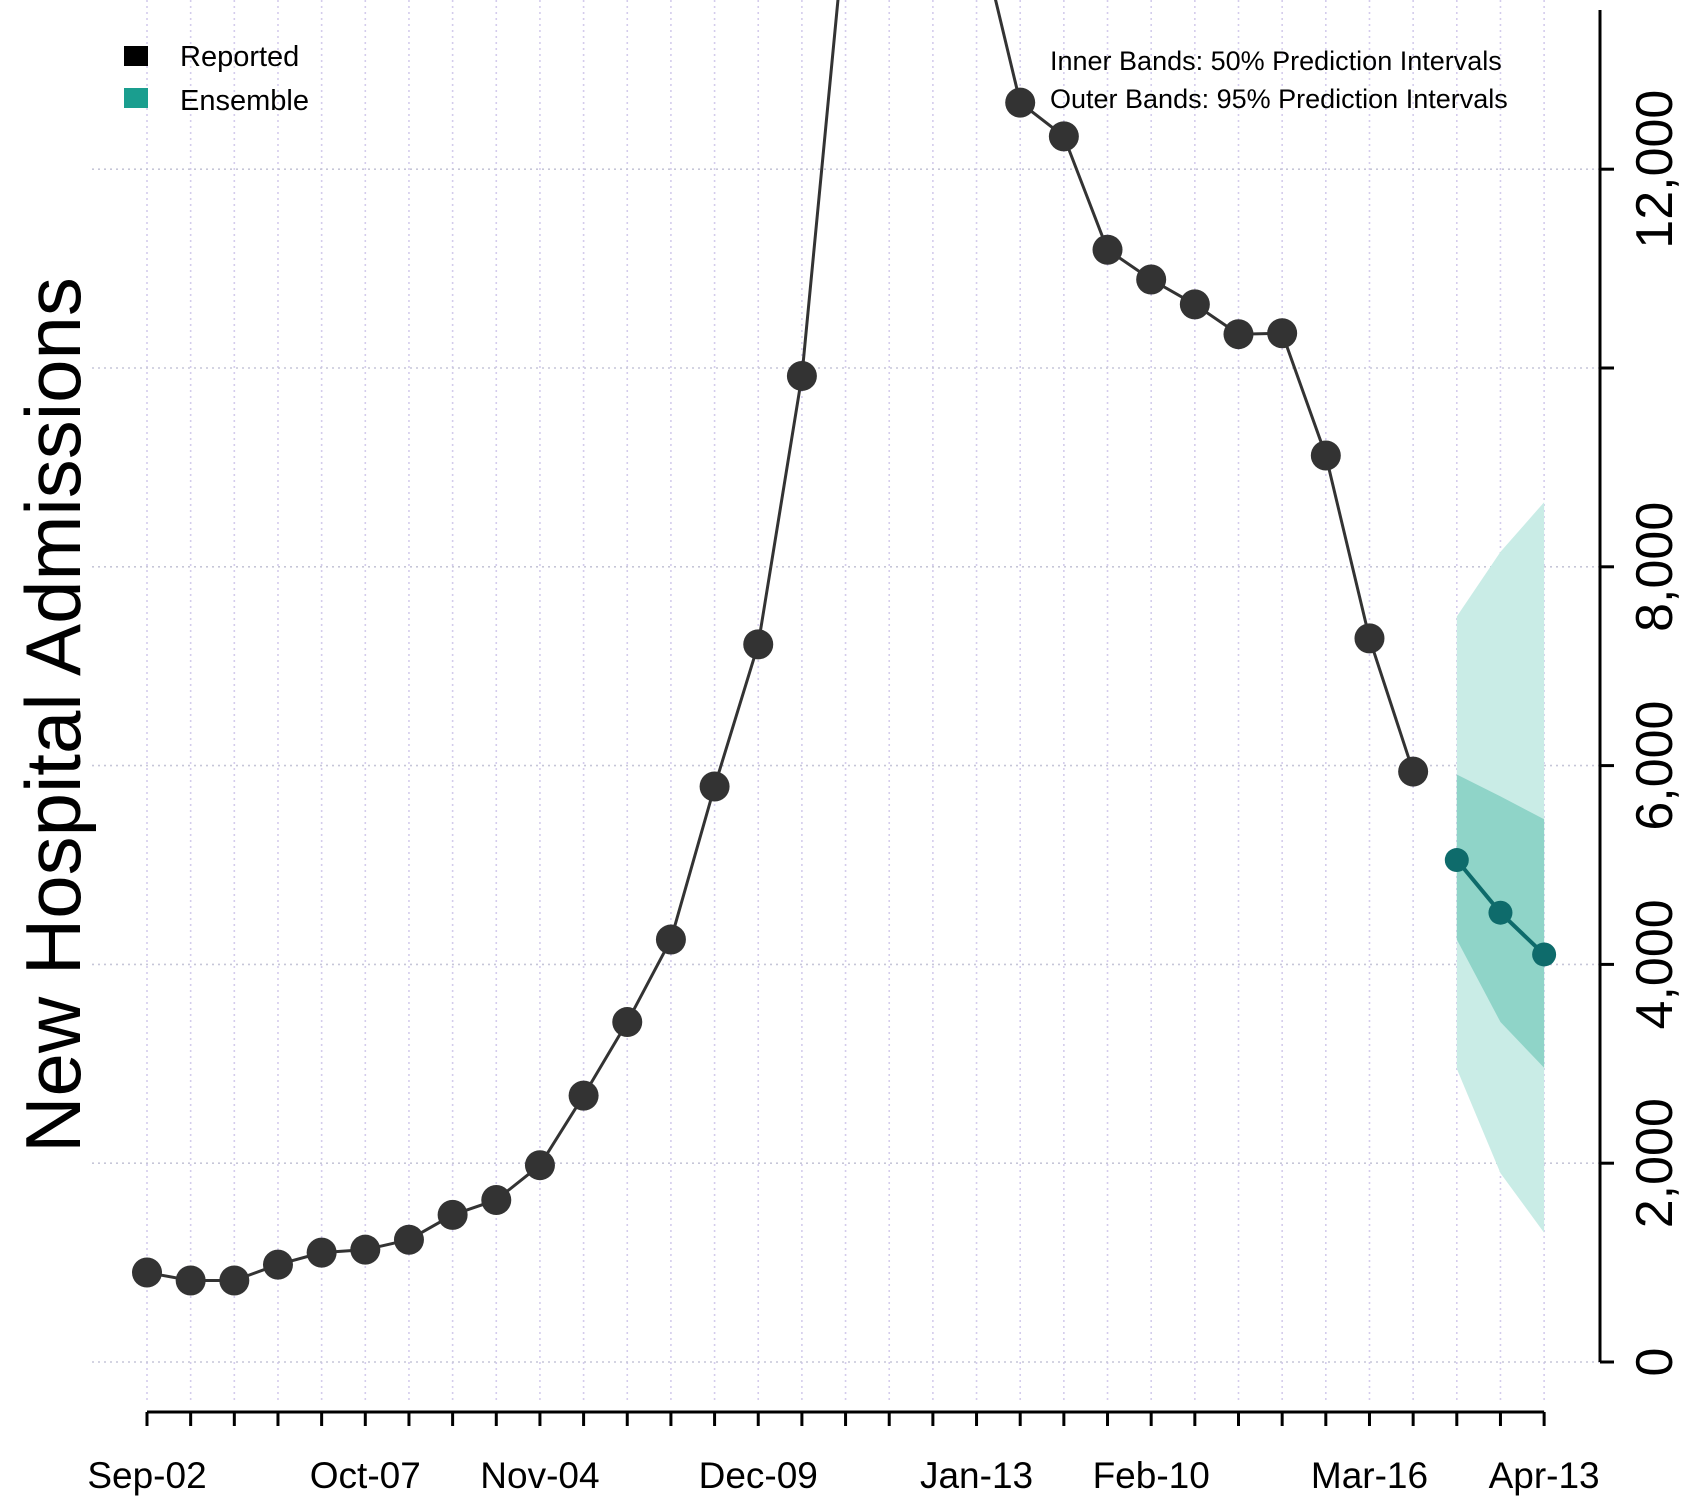 The height and width of the screenshot is (1503, 1694). I want to click on y-tick-label: 6,000, so click(1655, 766).